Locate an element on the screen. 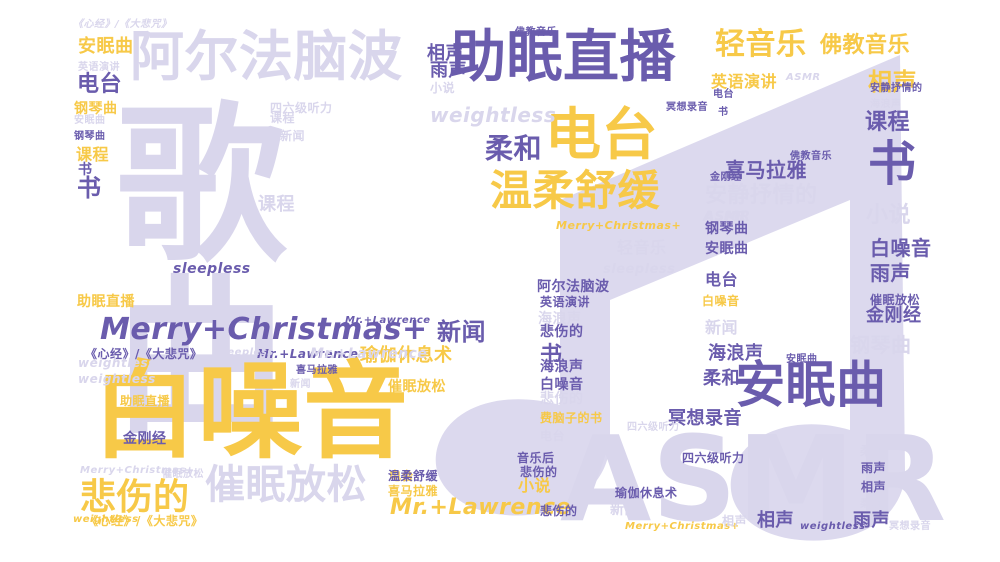  cloud-word: 歌曲 is located at coordinates (185, 267).